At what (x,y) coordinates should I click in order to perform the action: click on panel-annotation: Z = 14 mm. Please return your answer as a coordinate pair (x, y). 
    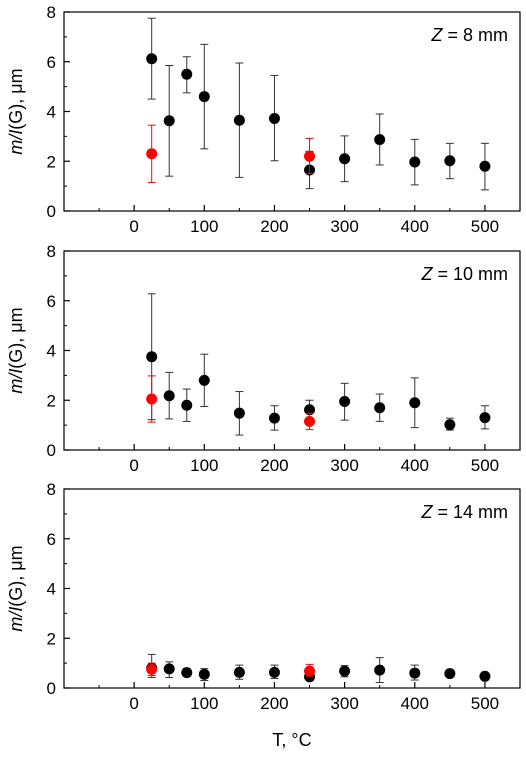
    Looking at the image, I should click on (464, 512).